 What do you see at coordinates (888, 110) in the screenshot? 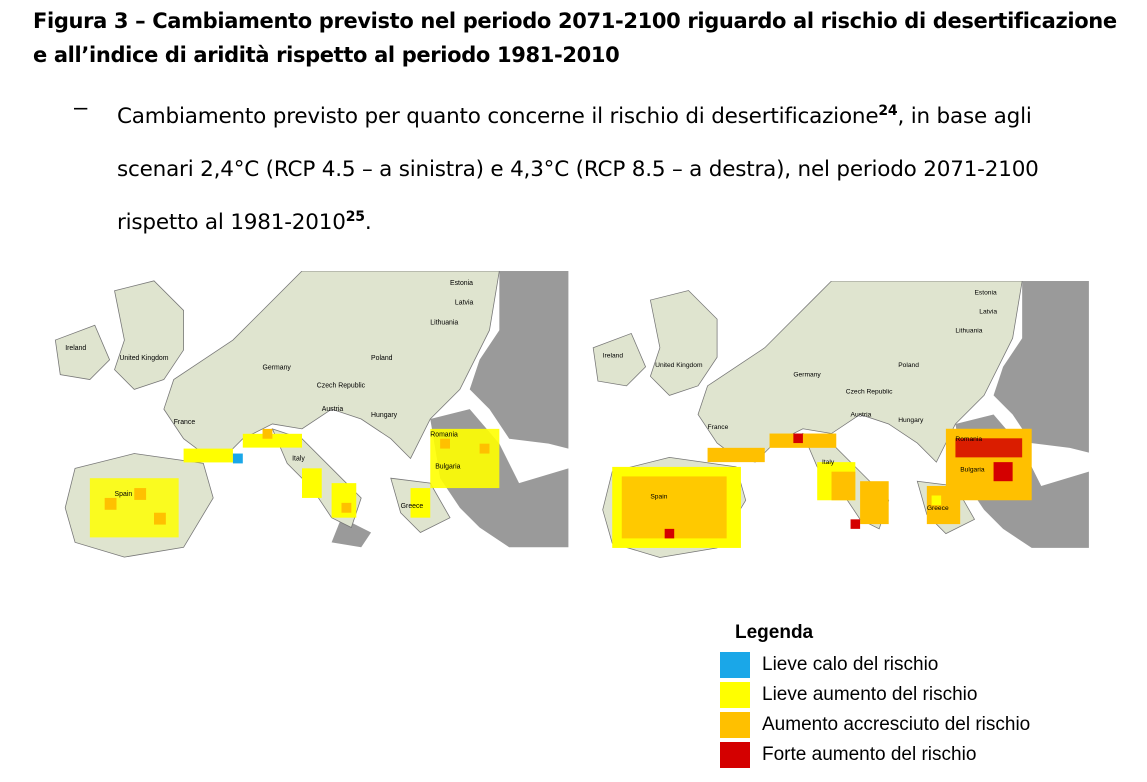
I see `footnote-24: 24` at bounding box center [888, 110].